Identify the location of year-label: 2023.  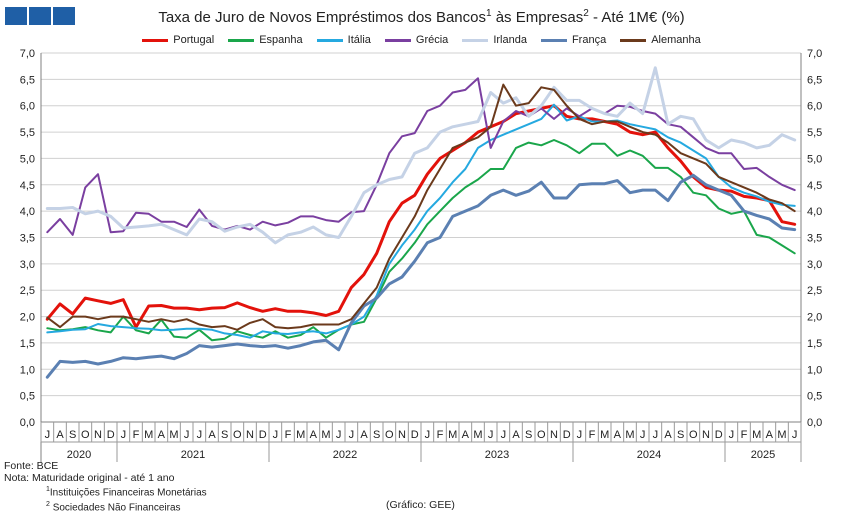
(497, 455).